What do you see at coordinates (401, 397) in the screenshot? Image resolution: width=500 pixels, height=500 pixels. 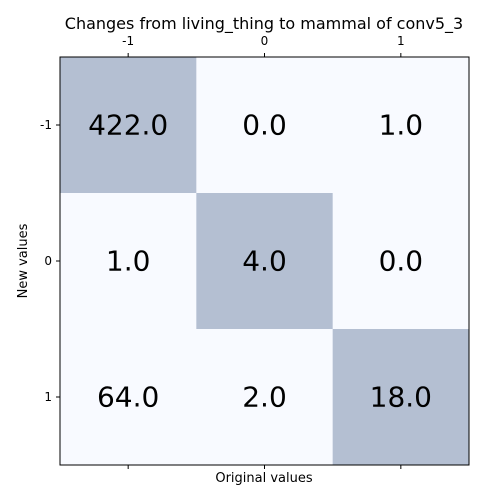 I see `heatmap-cell-label: 18.0` at bounding box center [401, 397].